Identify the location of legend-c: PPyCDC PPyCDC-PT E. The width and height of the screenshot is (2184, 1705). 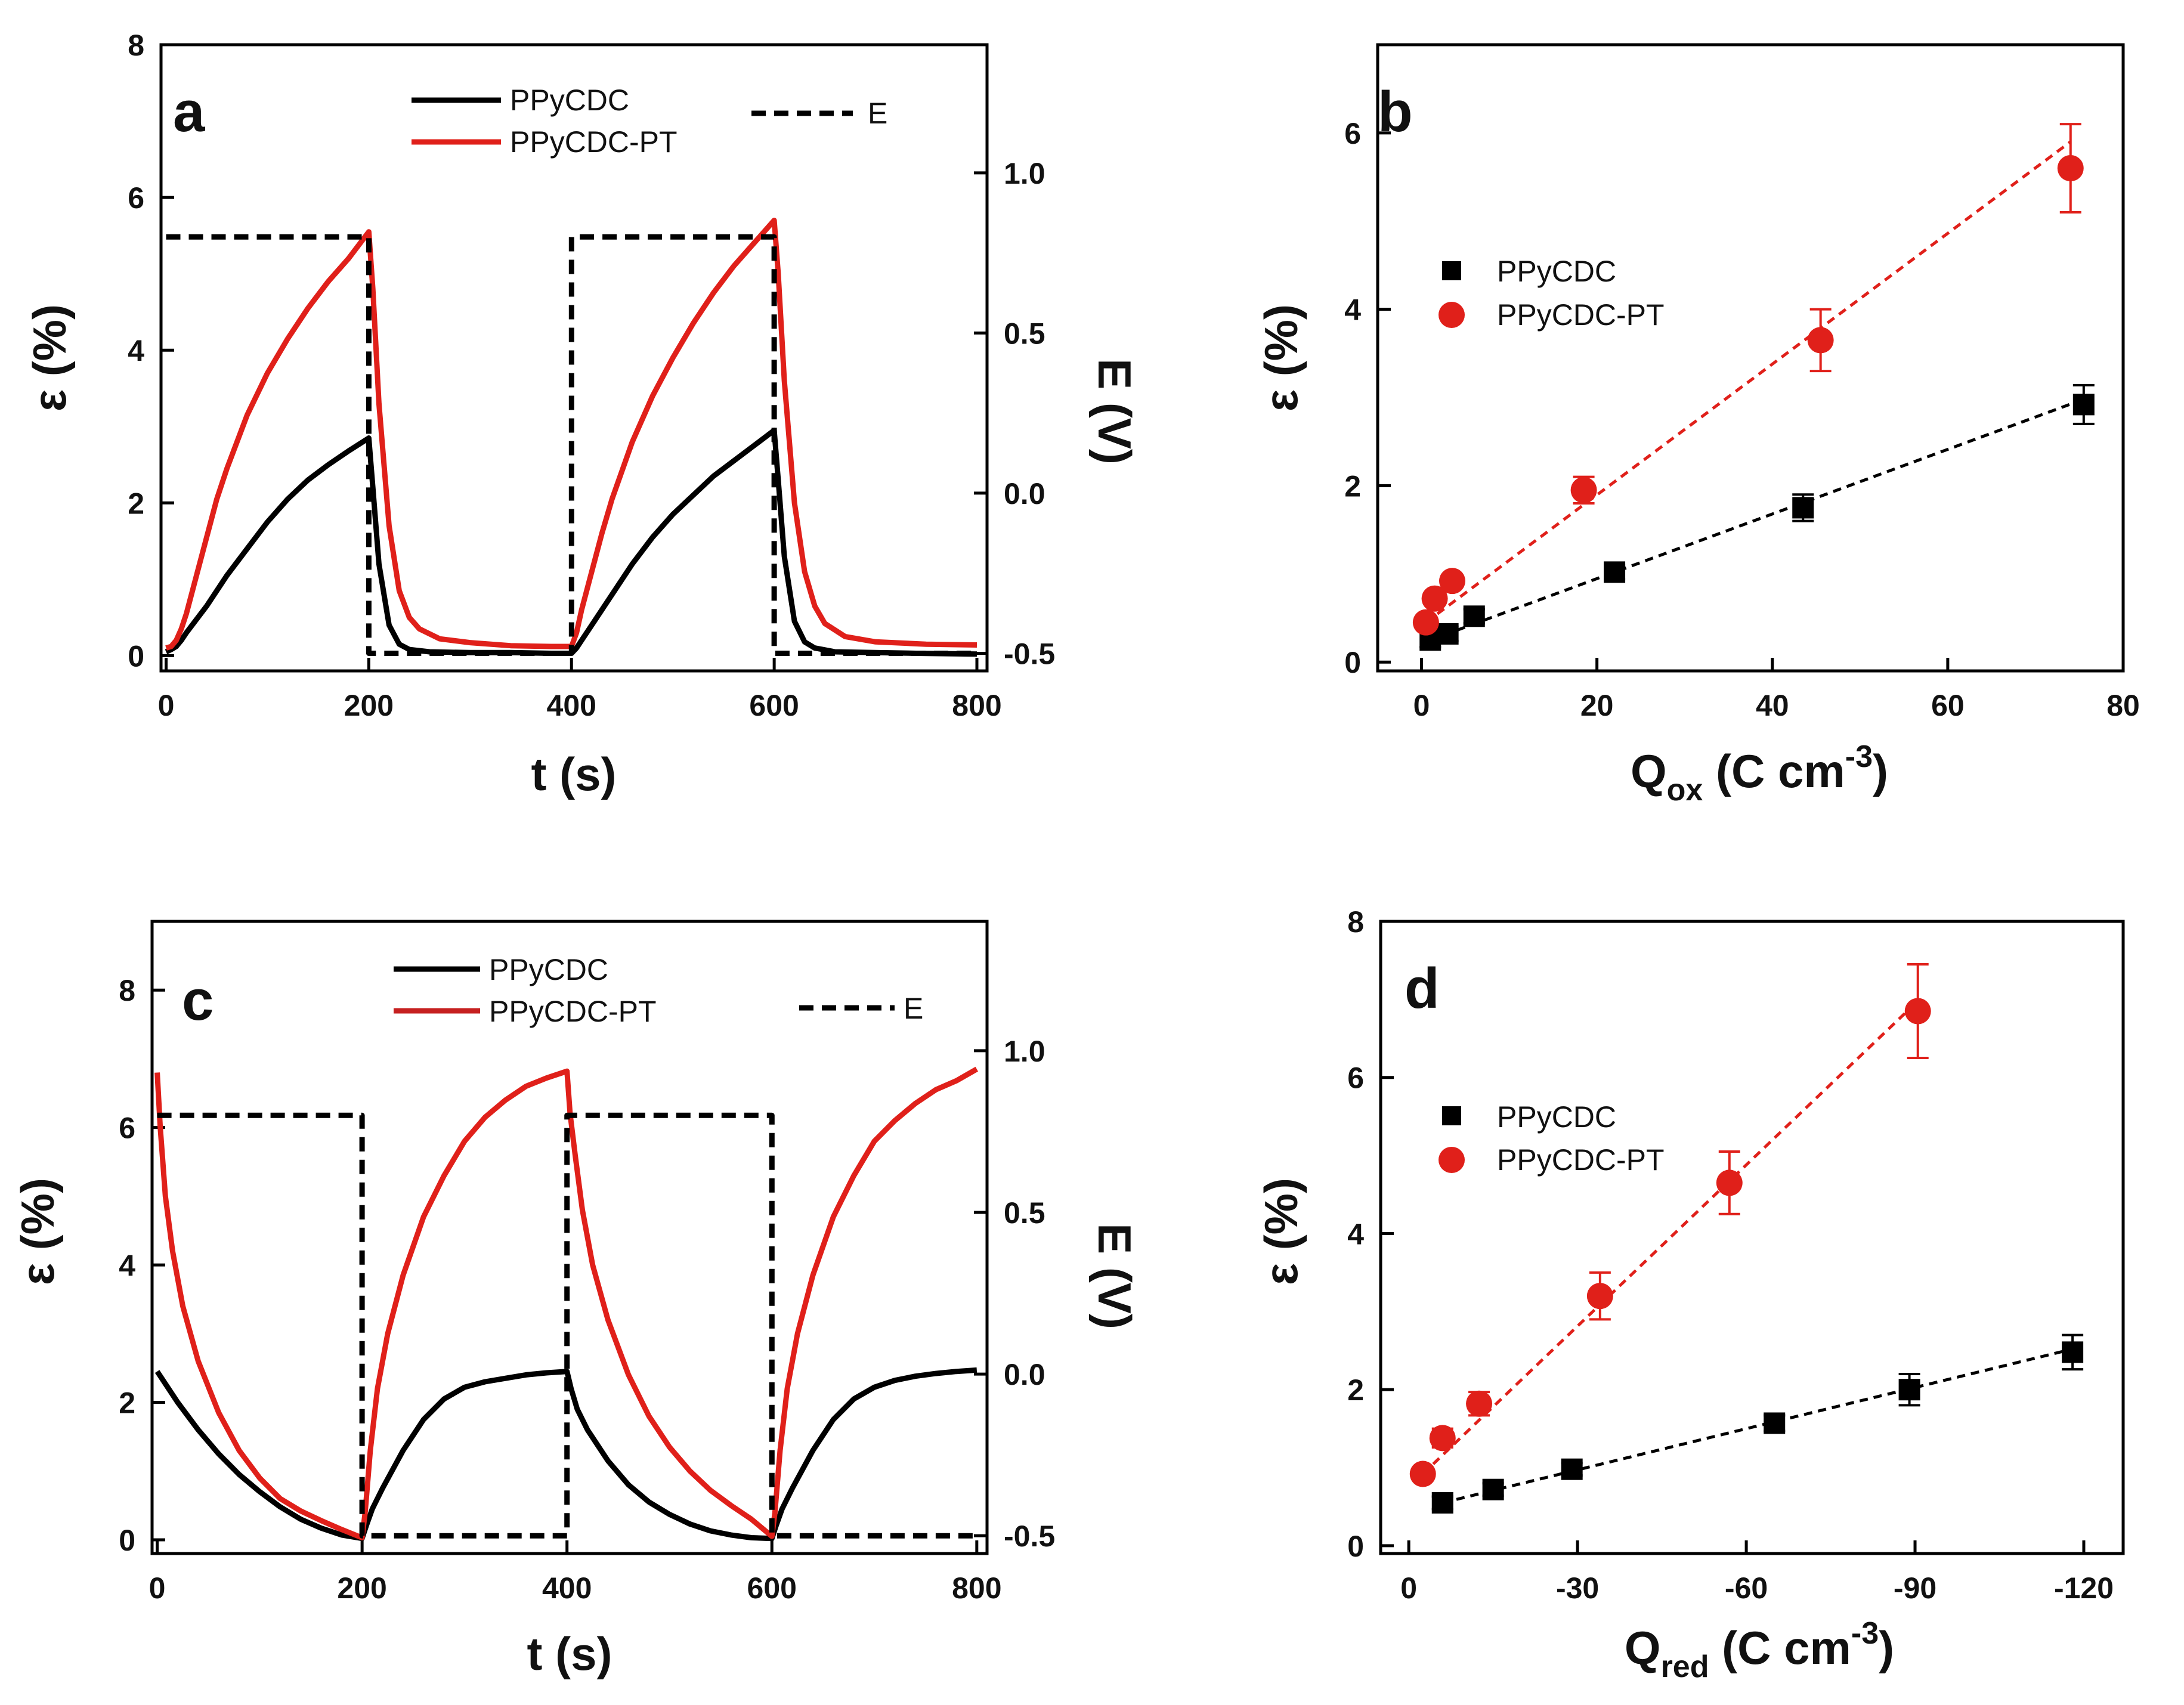
(659, 990).